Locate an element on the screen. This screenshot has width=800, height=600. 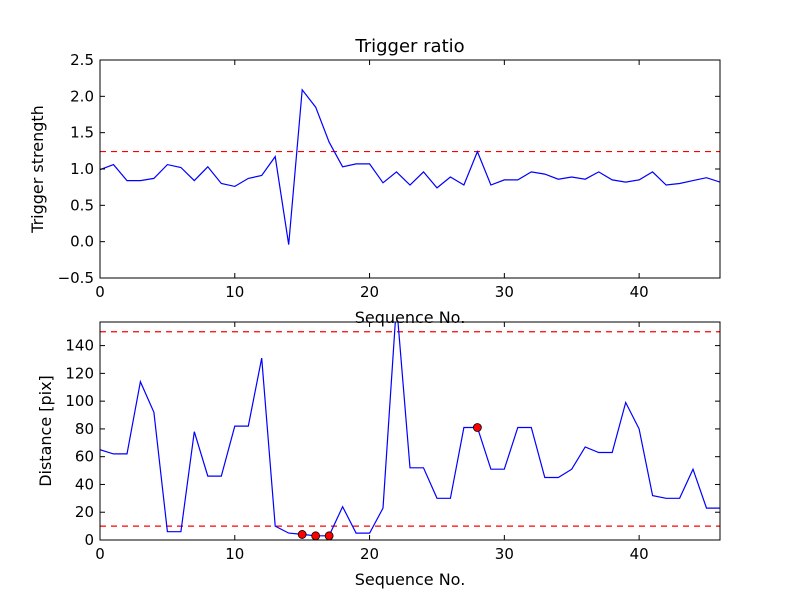
y-tick-label: 40 is located at coordinates (84, 484).